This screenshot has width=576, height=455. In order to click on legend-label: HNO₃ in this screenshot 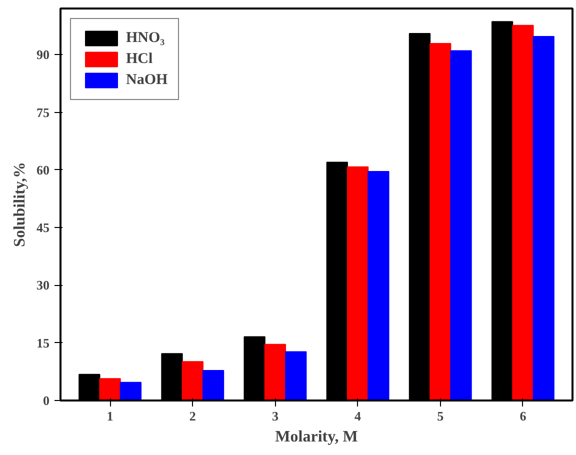, I will do `click(145, 38)`.